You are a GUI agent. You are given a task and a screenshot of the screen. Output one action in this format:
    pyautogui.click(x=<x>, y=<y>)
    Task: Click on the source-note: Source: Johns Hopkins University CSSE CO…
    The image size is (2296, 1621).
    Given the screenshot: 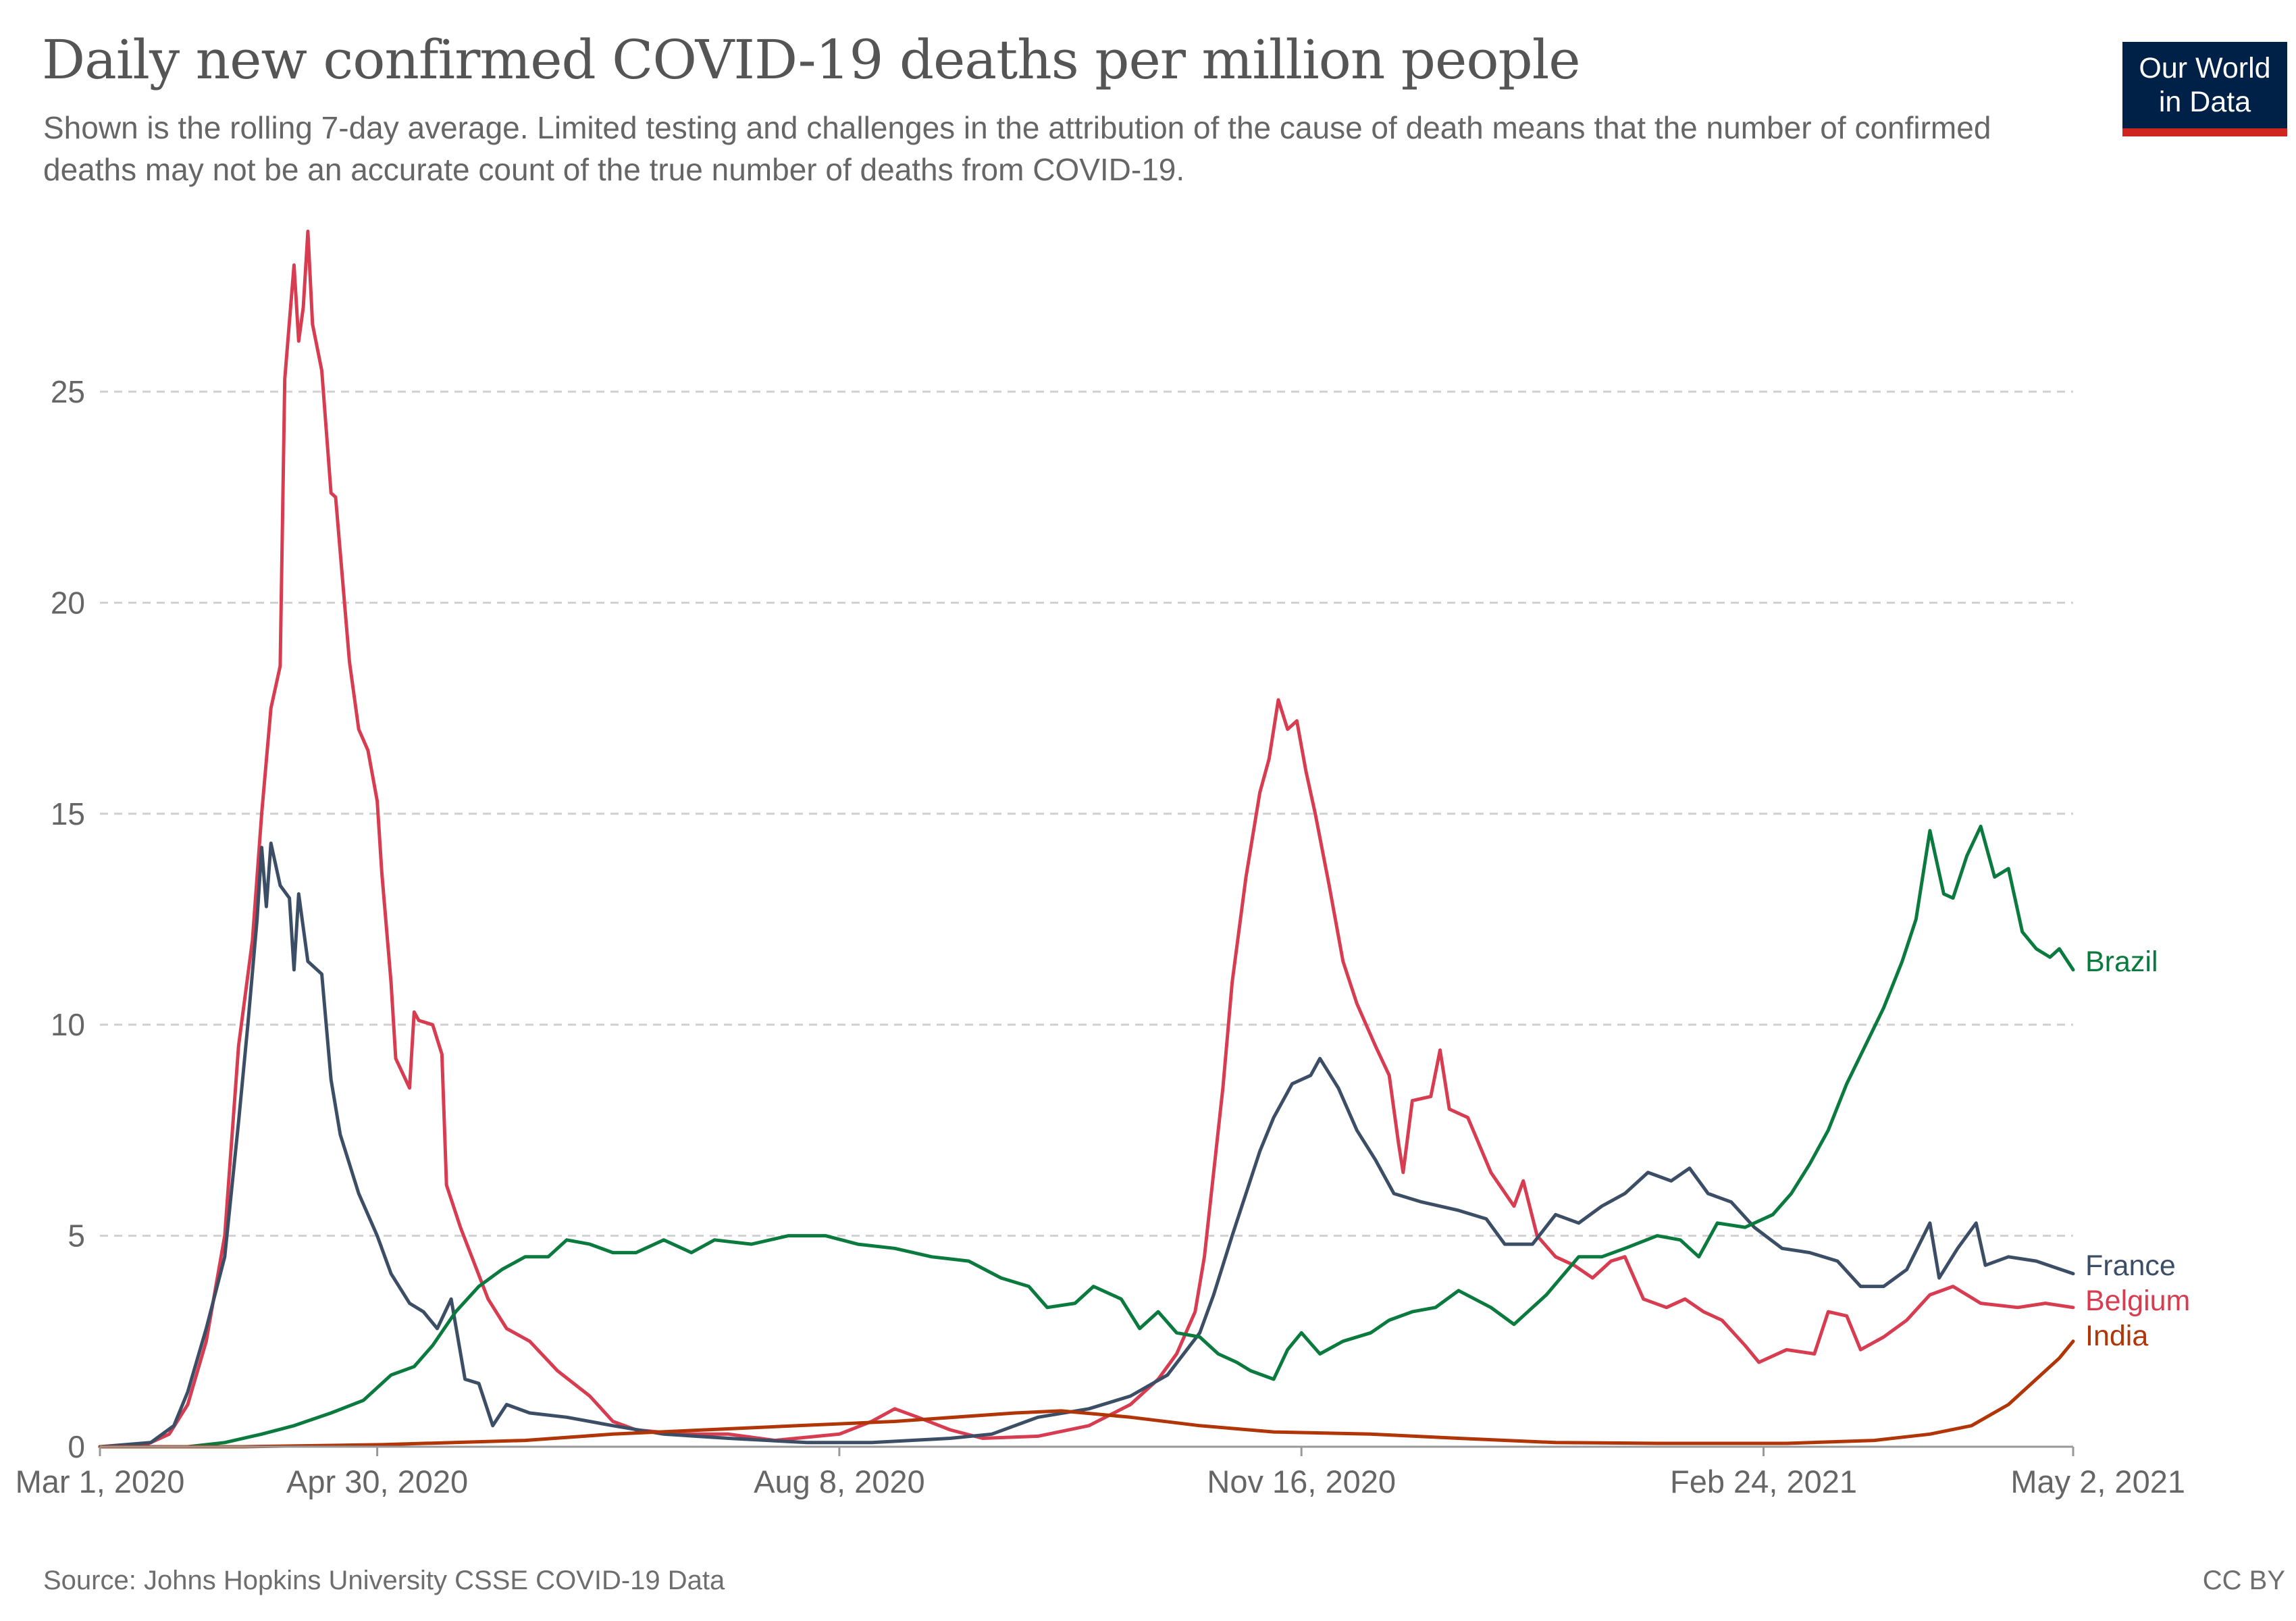 What is the action you would take?
    pyautogui.click(x=384, y=1580)
    